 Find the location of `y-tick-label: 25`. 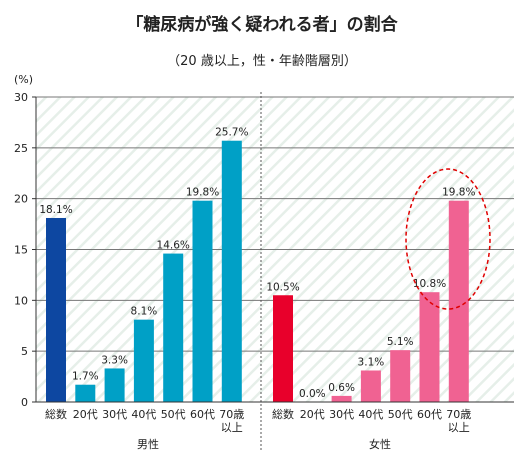

y-tick-label: 25 is located at coordinates (21, 148).